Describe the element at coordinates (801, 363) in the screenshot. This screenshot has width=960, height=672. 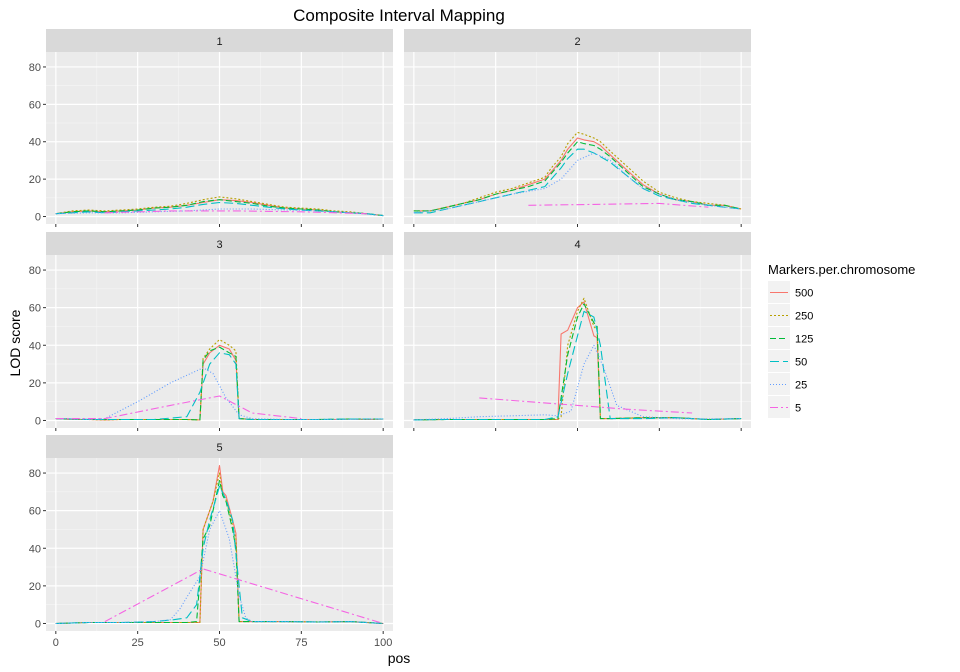
I see `legend-label: 50` at that location.